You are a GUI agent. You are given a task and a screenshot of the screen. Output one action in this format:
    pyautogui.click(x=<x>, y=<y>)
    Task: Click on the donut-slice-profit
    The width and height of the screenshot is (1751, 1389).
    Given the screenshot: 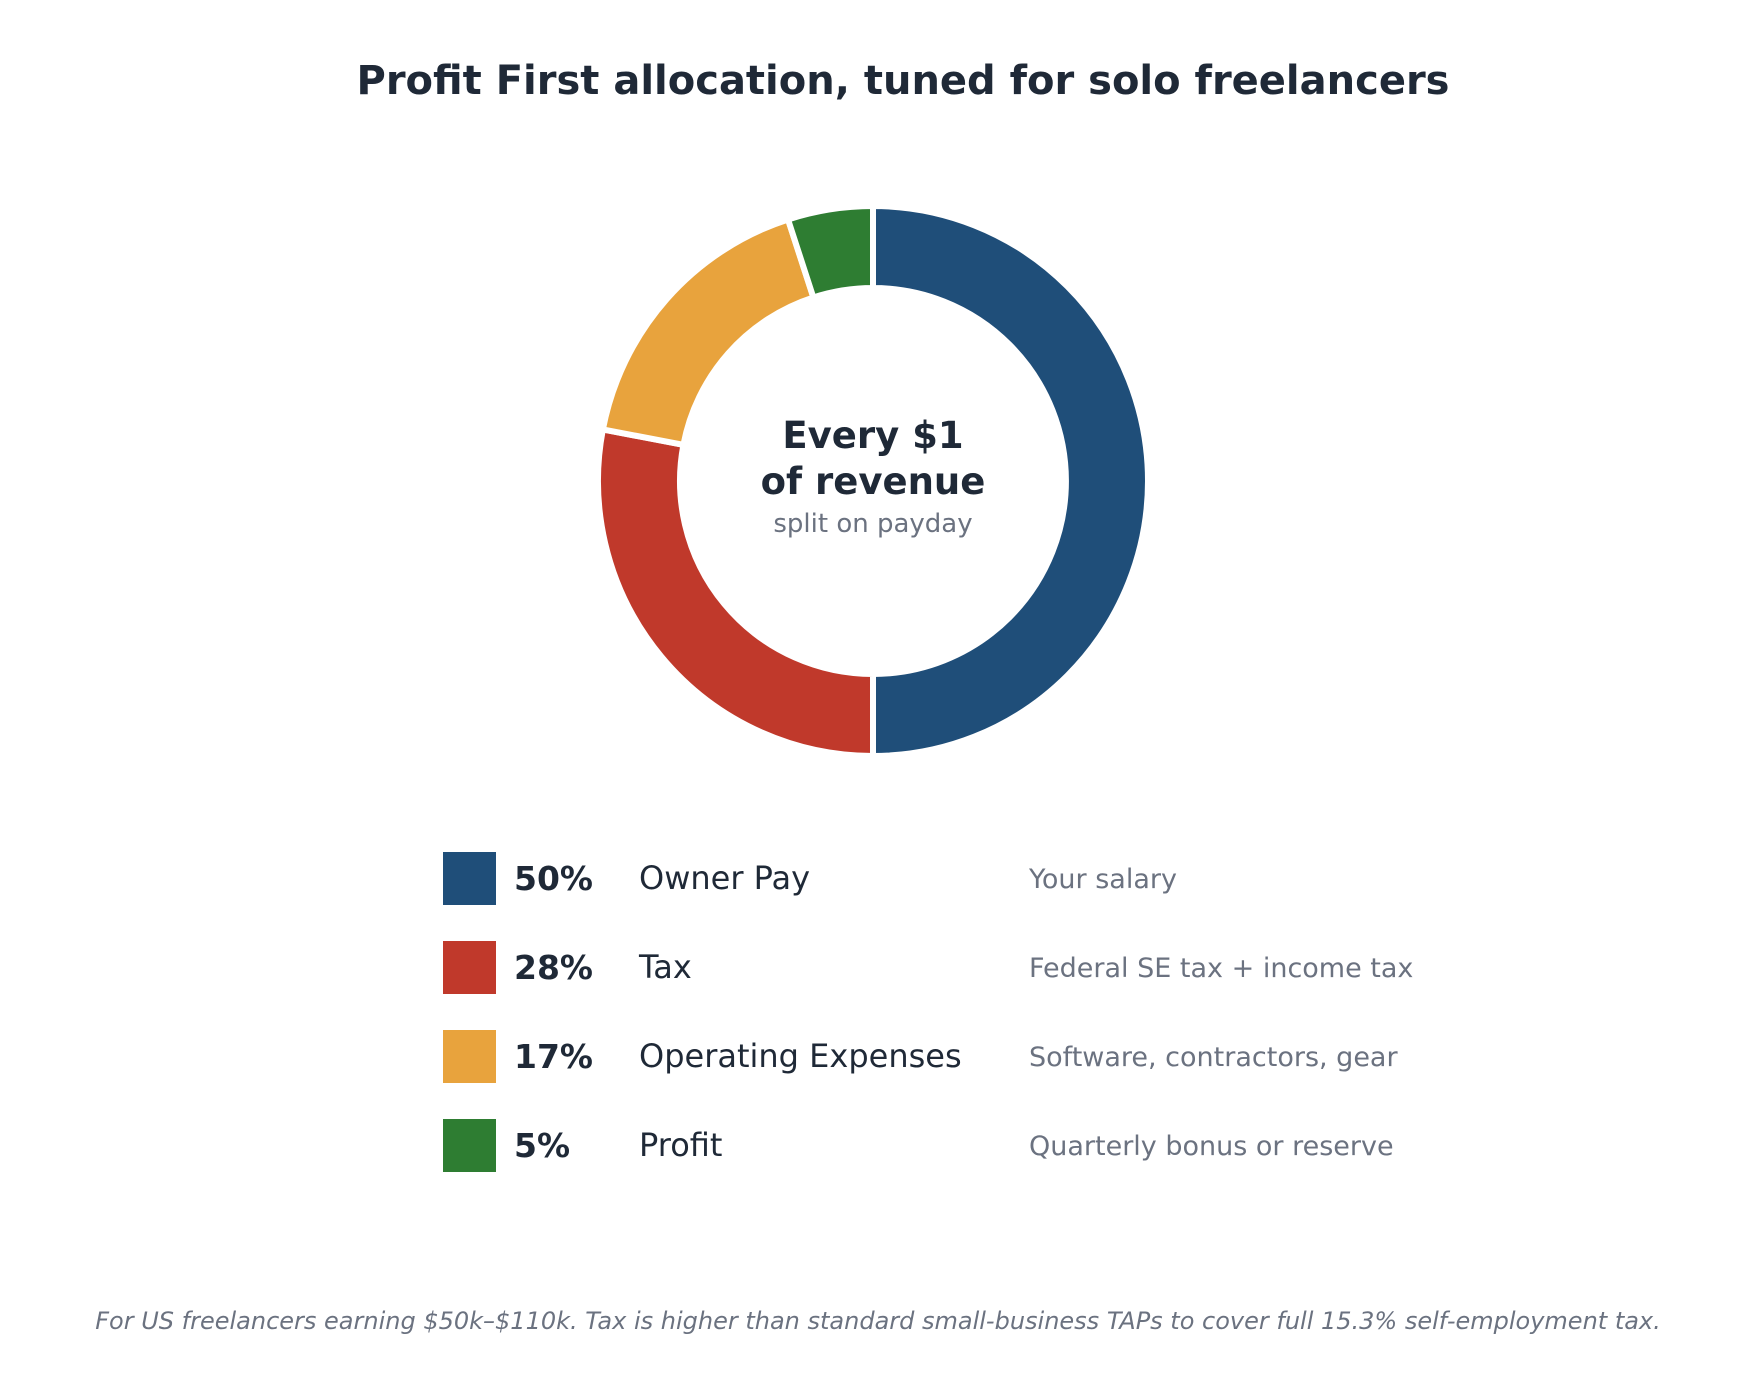 What is the action you would take?
    pyautogui.click(x=830, y=252)
    